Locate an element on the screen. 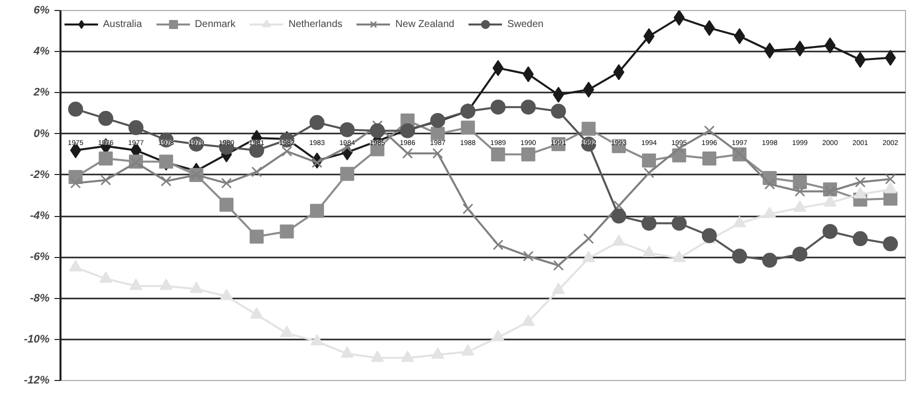  y-tick-label: -8% is located at coordinates (40, 298).